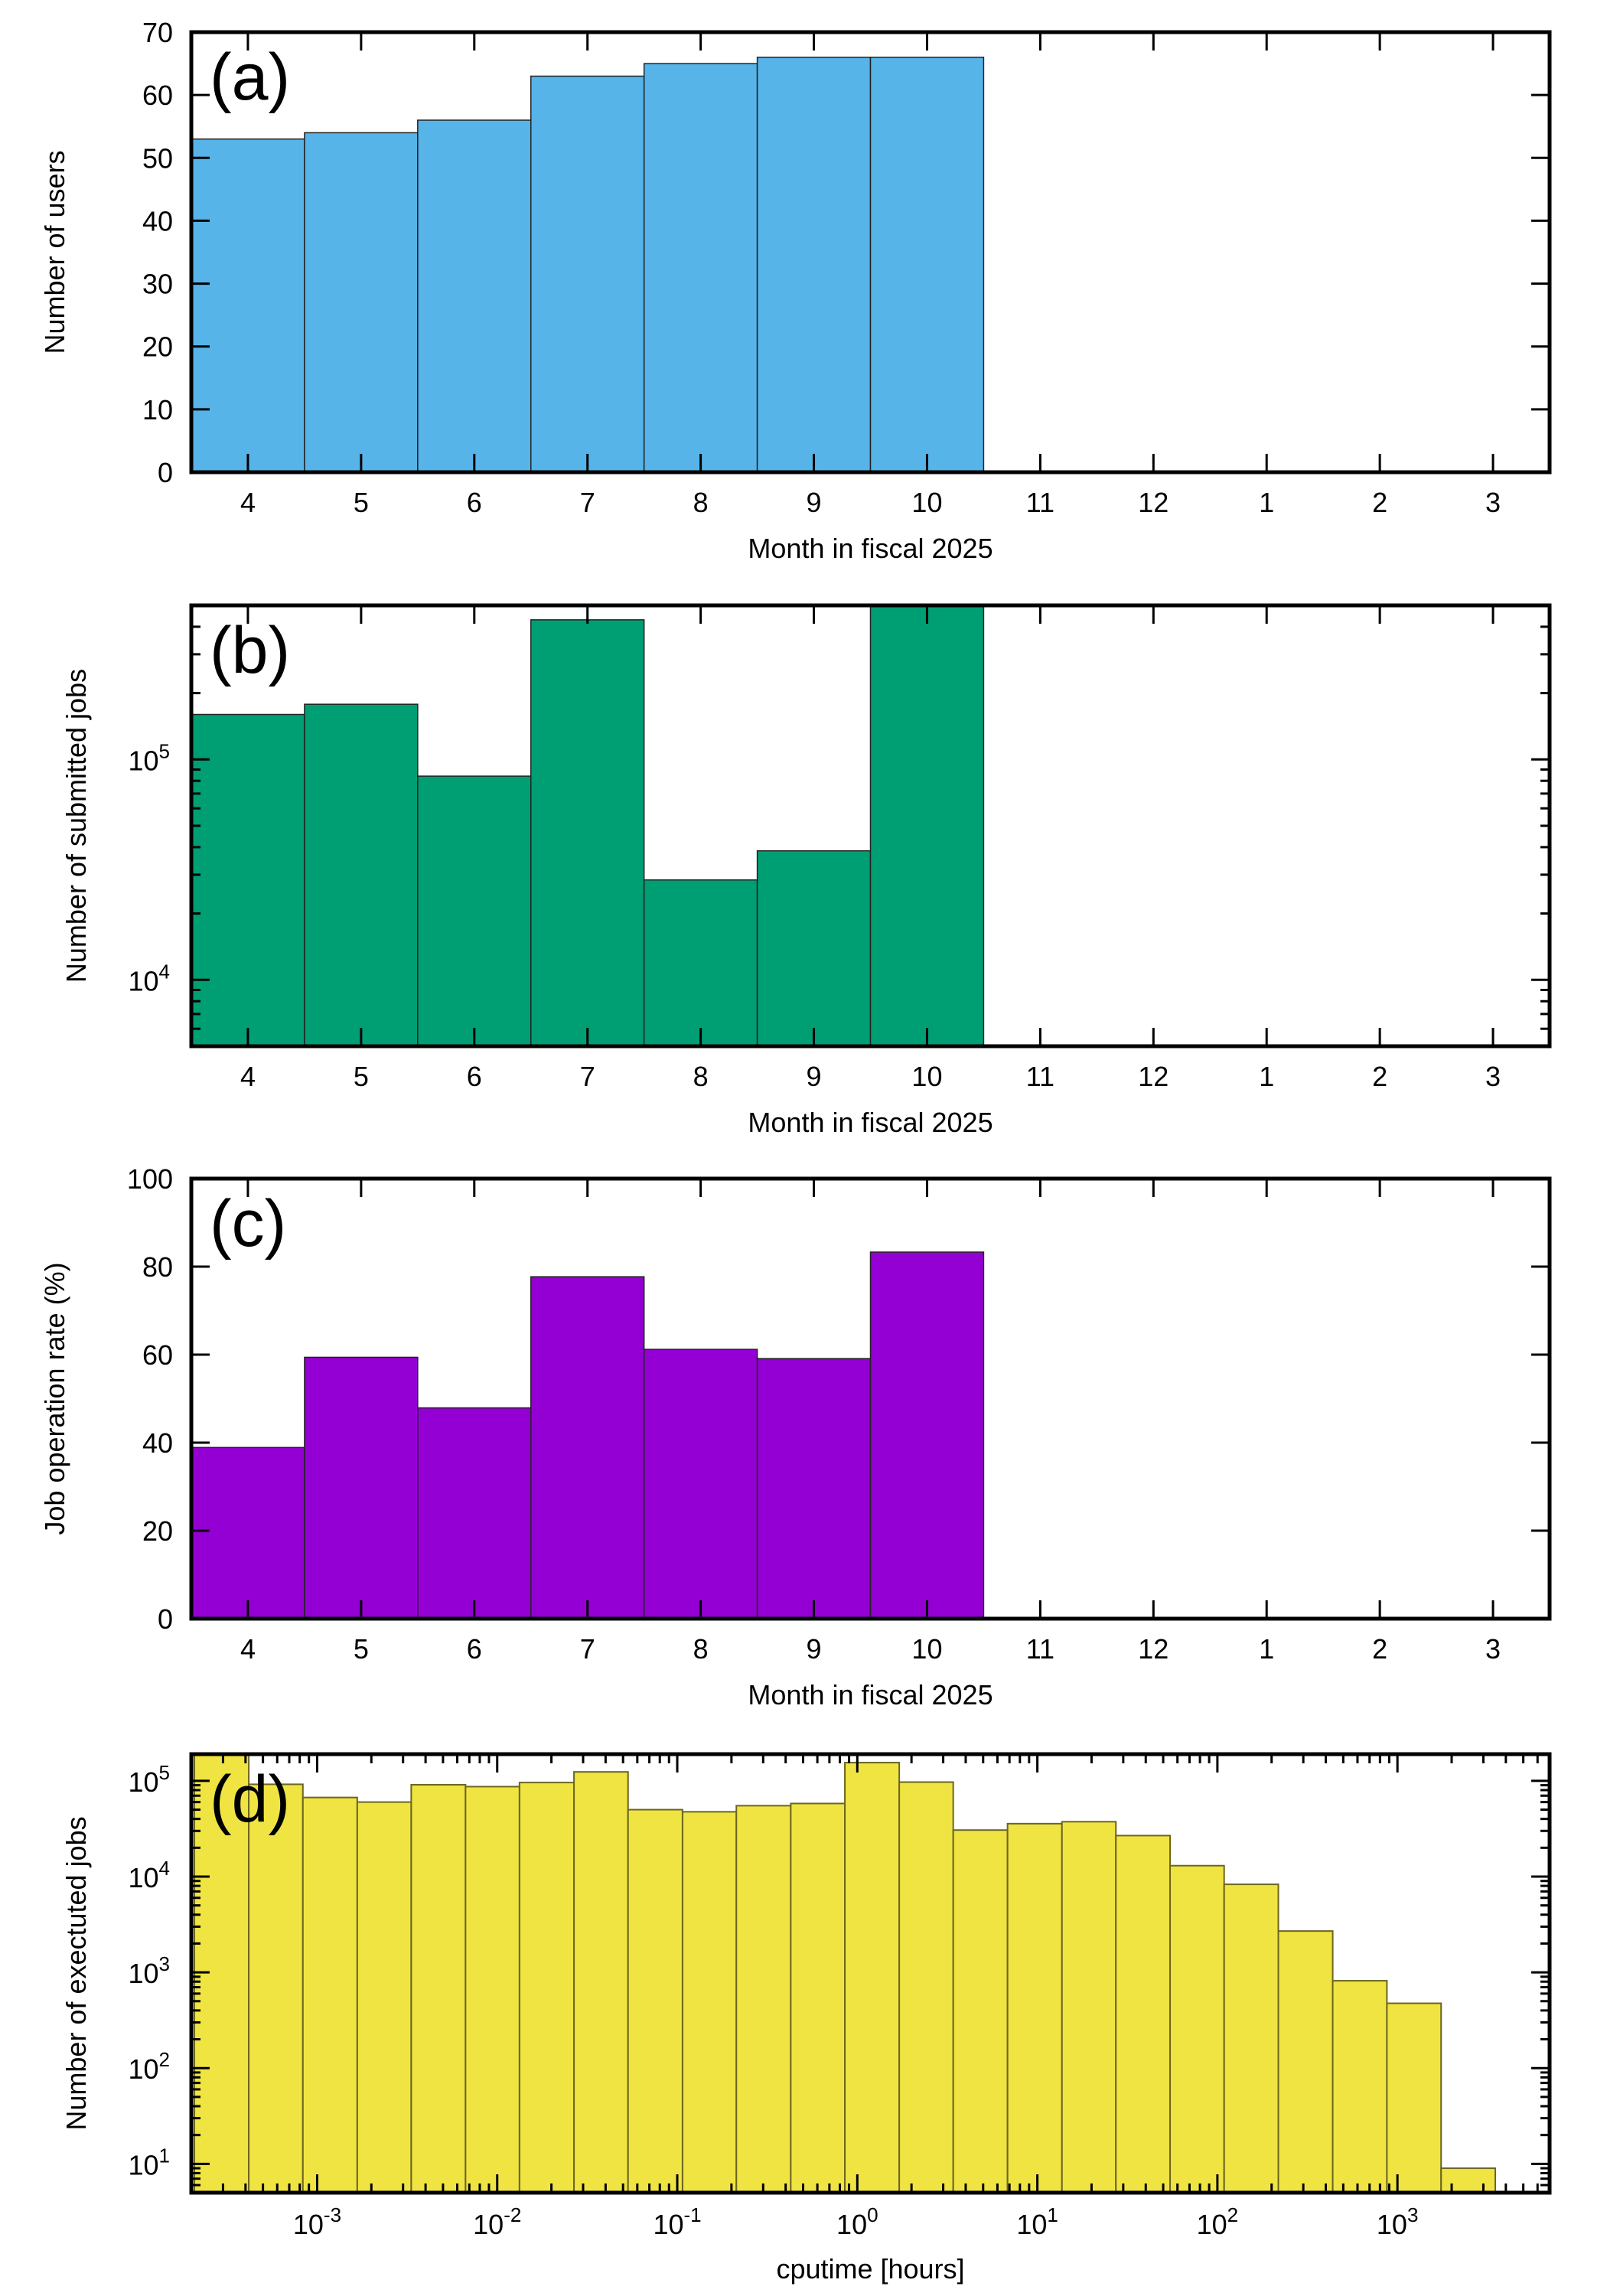 The width and height of the screenshot is (1607, 2296). Describe the element at coordinates (157, 32) in the screenshot. I see `y-tick-label: 70` at that location.